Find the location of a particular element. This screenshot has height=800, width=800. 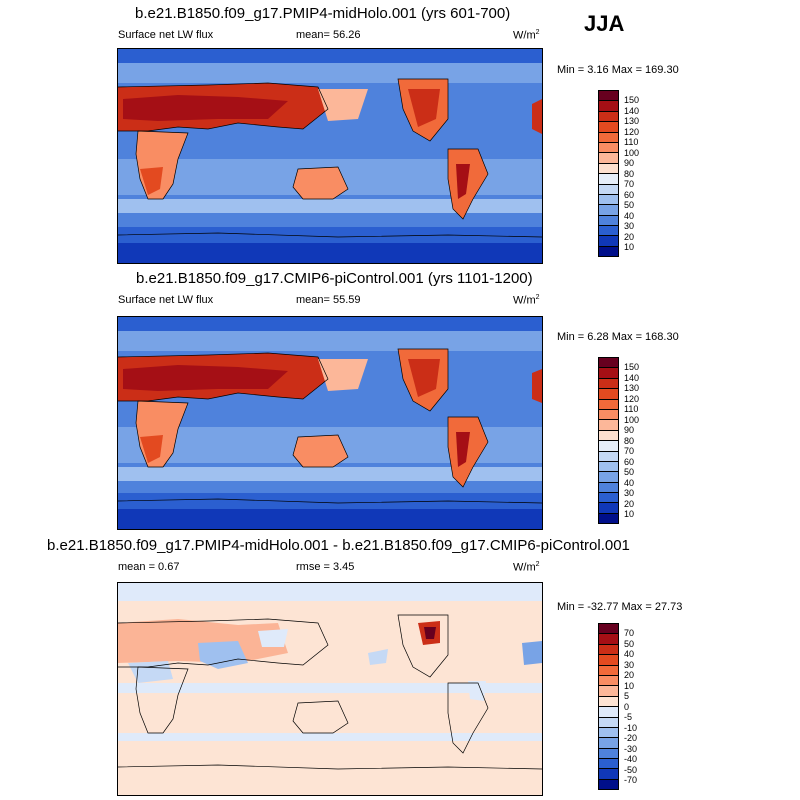

colorbar-tick: -40 is located at coordinates (631, 759).